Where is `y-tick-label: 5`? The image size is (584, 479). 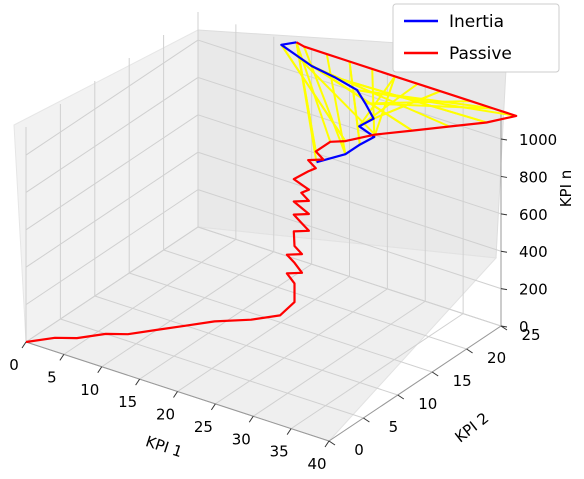 y-tick-label: 5 is located at coordinates (394, 427).